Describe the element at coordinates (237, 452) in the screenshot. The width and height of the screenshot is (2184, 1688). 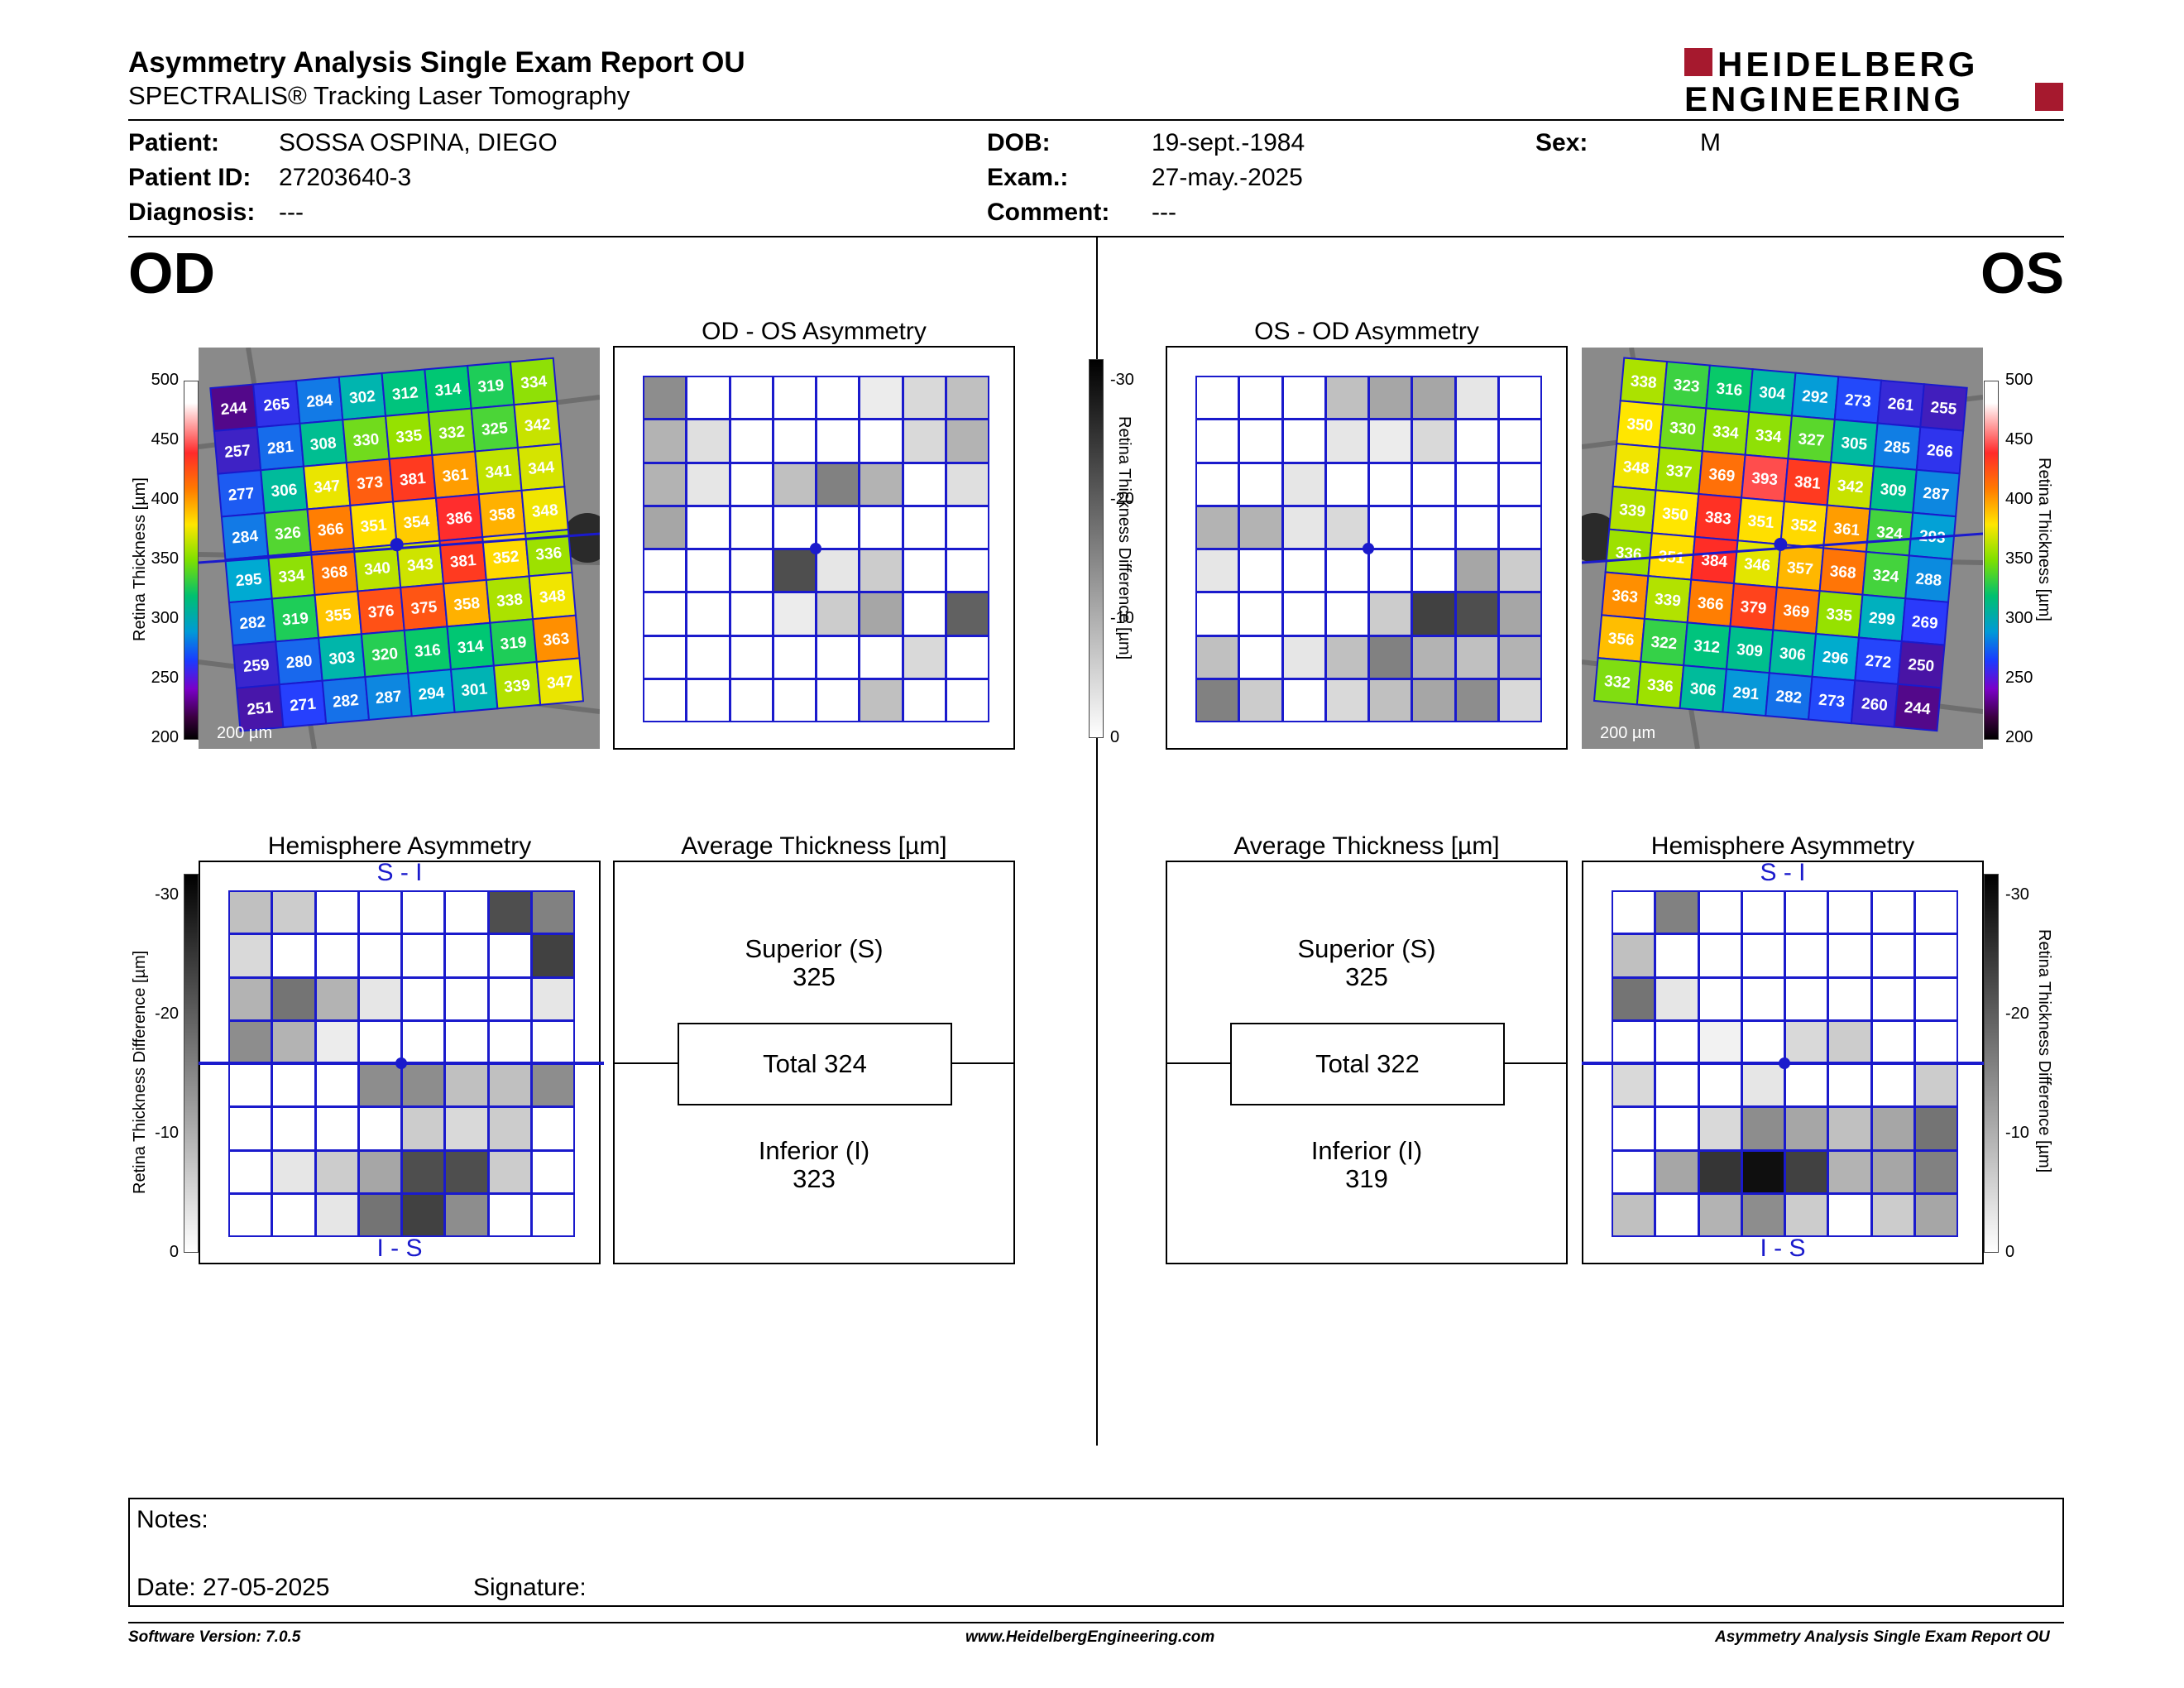
I see `od-map-cell-value: 257` at that location.